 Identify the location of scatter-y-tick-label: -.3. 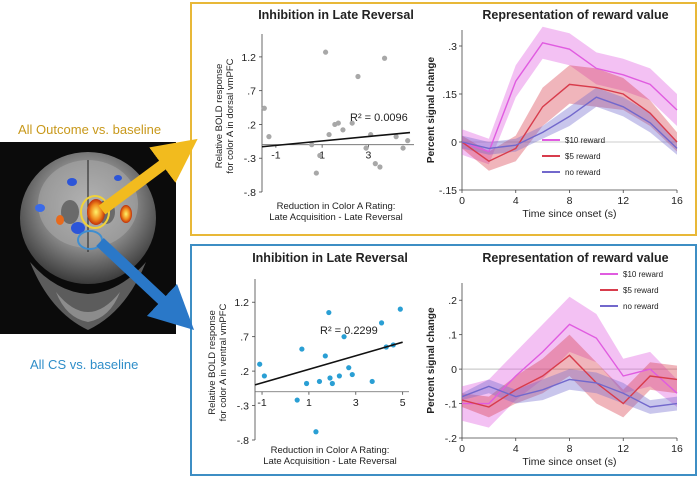
(250, 159).